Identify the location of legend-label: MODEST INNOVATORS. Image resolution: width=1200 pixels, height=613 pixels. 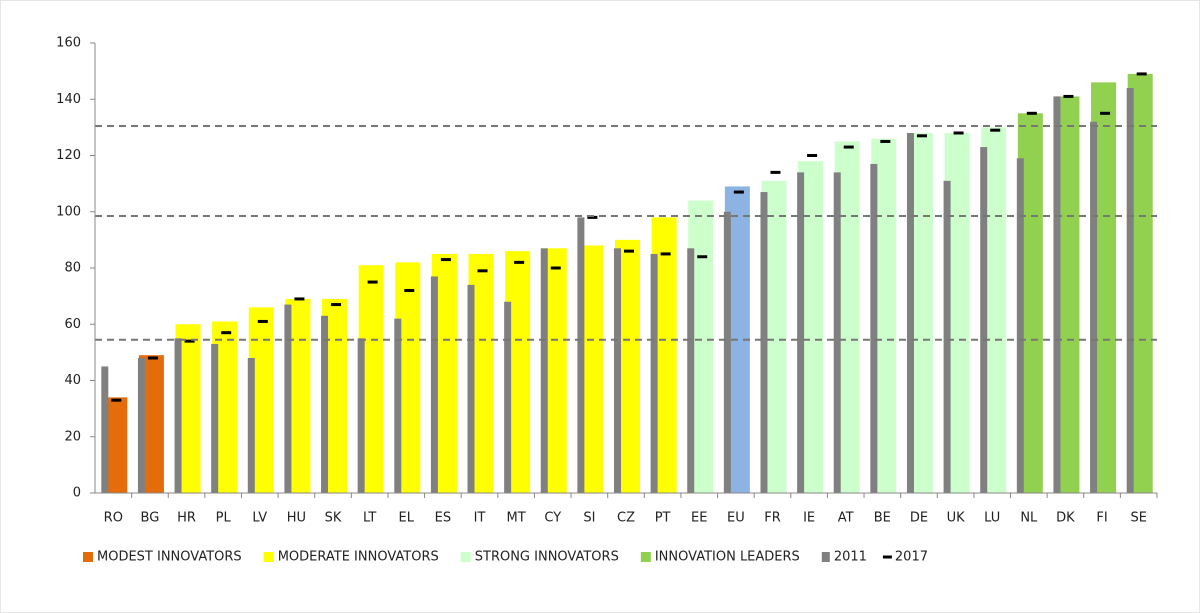
(169, 557).